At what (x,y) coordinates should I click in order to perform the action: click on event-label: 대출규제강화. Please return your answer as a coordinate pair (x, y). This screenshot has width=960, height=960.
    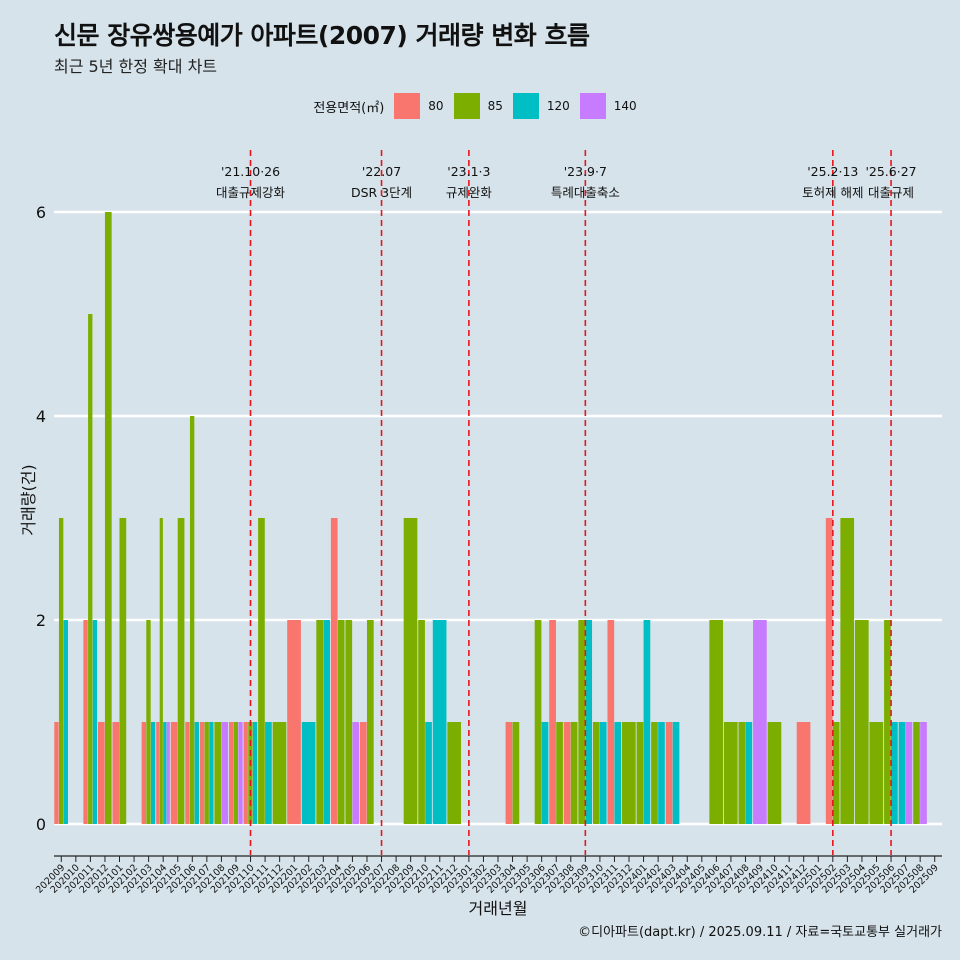
    Looking at the image, I should click on (251, 192).